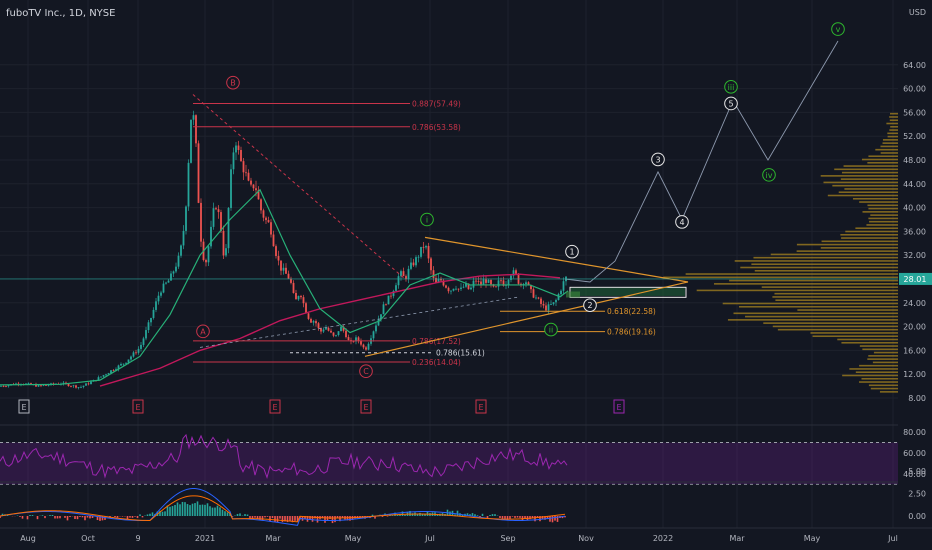 Image resolution: width=932 pixels, height=550 pixels. What do you see at coordinates (589, 305) in the screenshot?
I see `wave-label: 2` at bounding box center [589, 305].